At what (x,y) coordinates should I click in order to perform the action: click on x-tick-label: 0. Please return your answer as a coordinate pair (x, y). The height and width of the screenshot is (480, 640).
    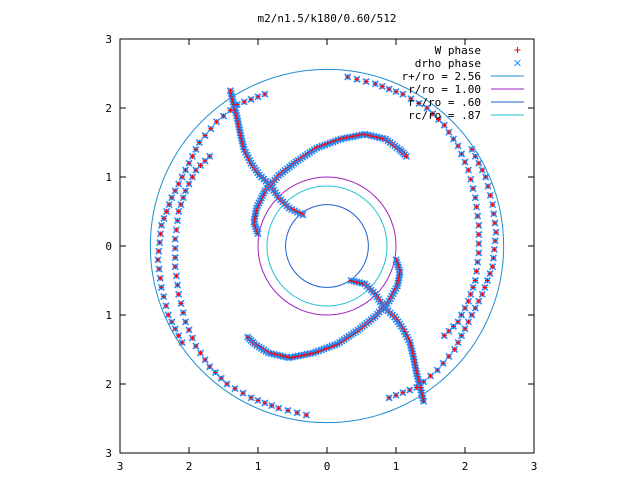
    Looking at the image, I should click on (327, 466).